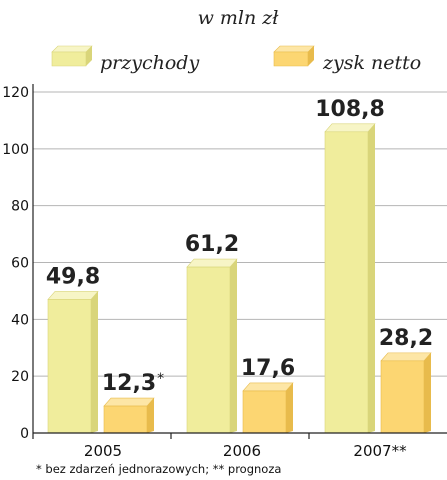 The image size is (447, 480). What do you see at coordinates (406, 393) in the screenshot?
I see `bar-zysk-netto-2007` at bounding box center [406, 393].